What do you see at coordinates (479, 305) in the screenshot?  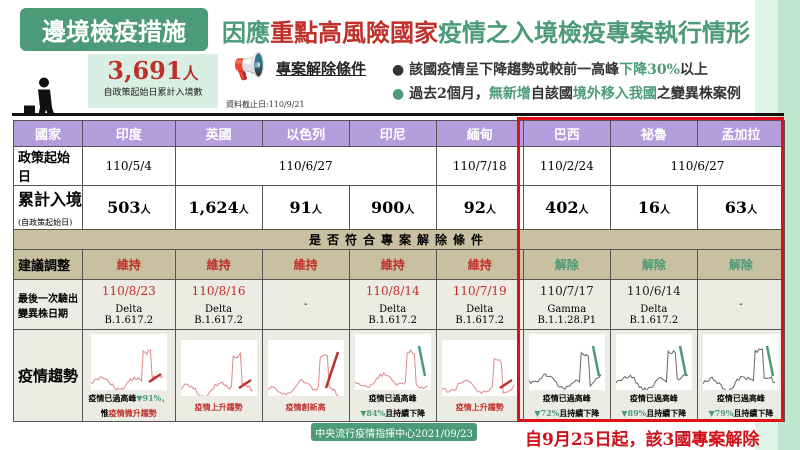 I see `last-variant: 110/7/19 Delta B.1.617.2` at bounding box center [479, 305].